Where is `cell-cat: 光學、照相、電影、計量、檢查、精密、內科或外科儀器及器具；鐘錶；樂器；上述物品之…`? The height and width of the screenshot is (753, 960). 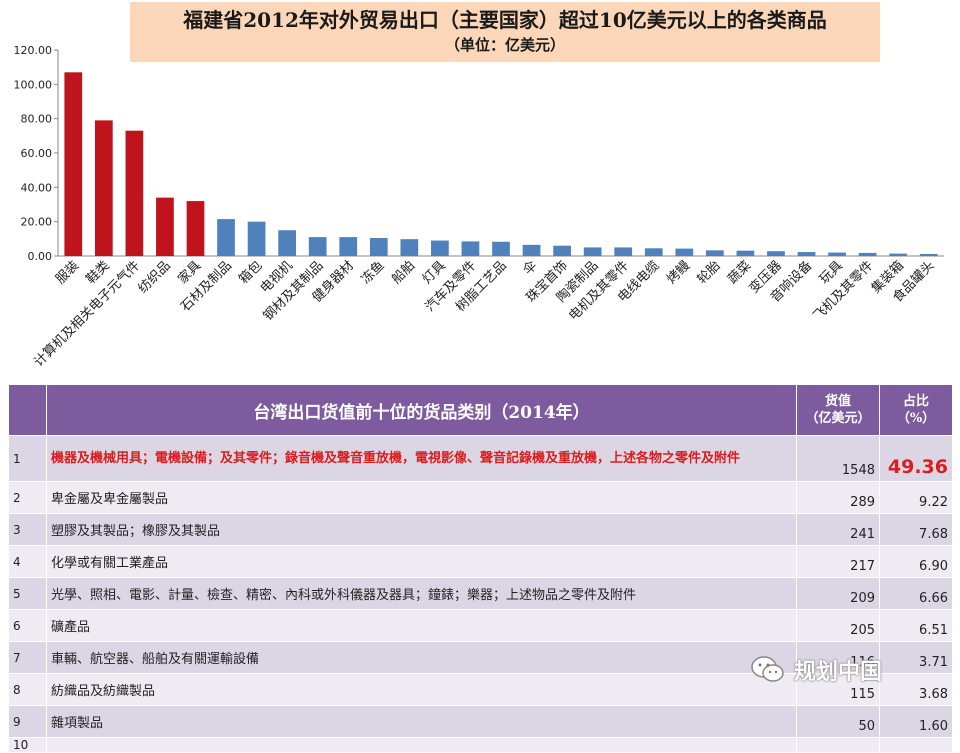
cell-cat: 光學、照相、電影、計量、檢查、精密、內科或外科儀器及器具；鐘錶；樂器；上述物品之… is located at coordinates (421, 593).